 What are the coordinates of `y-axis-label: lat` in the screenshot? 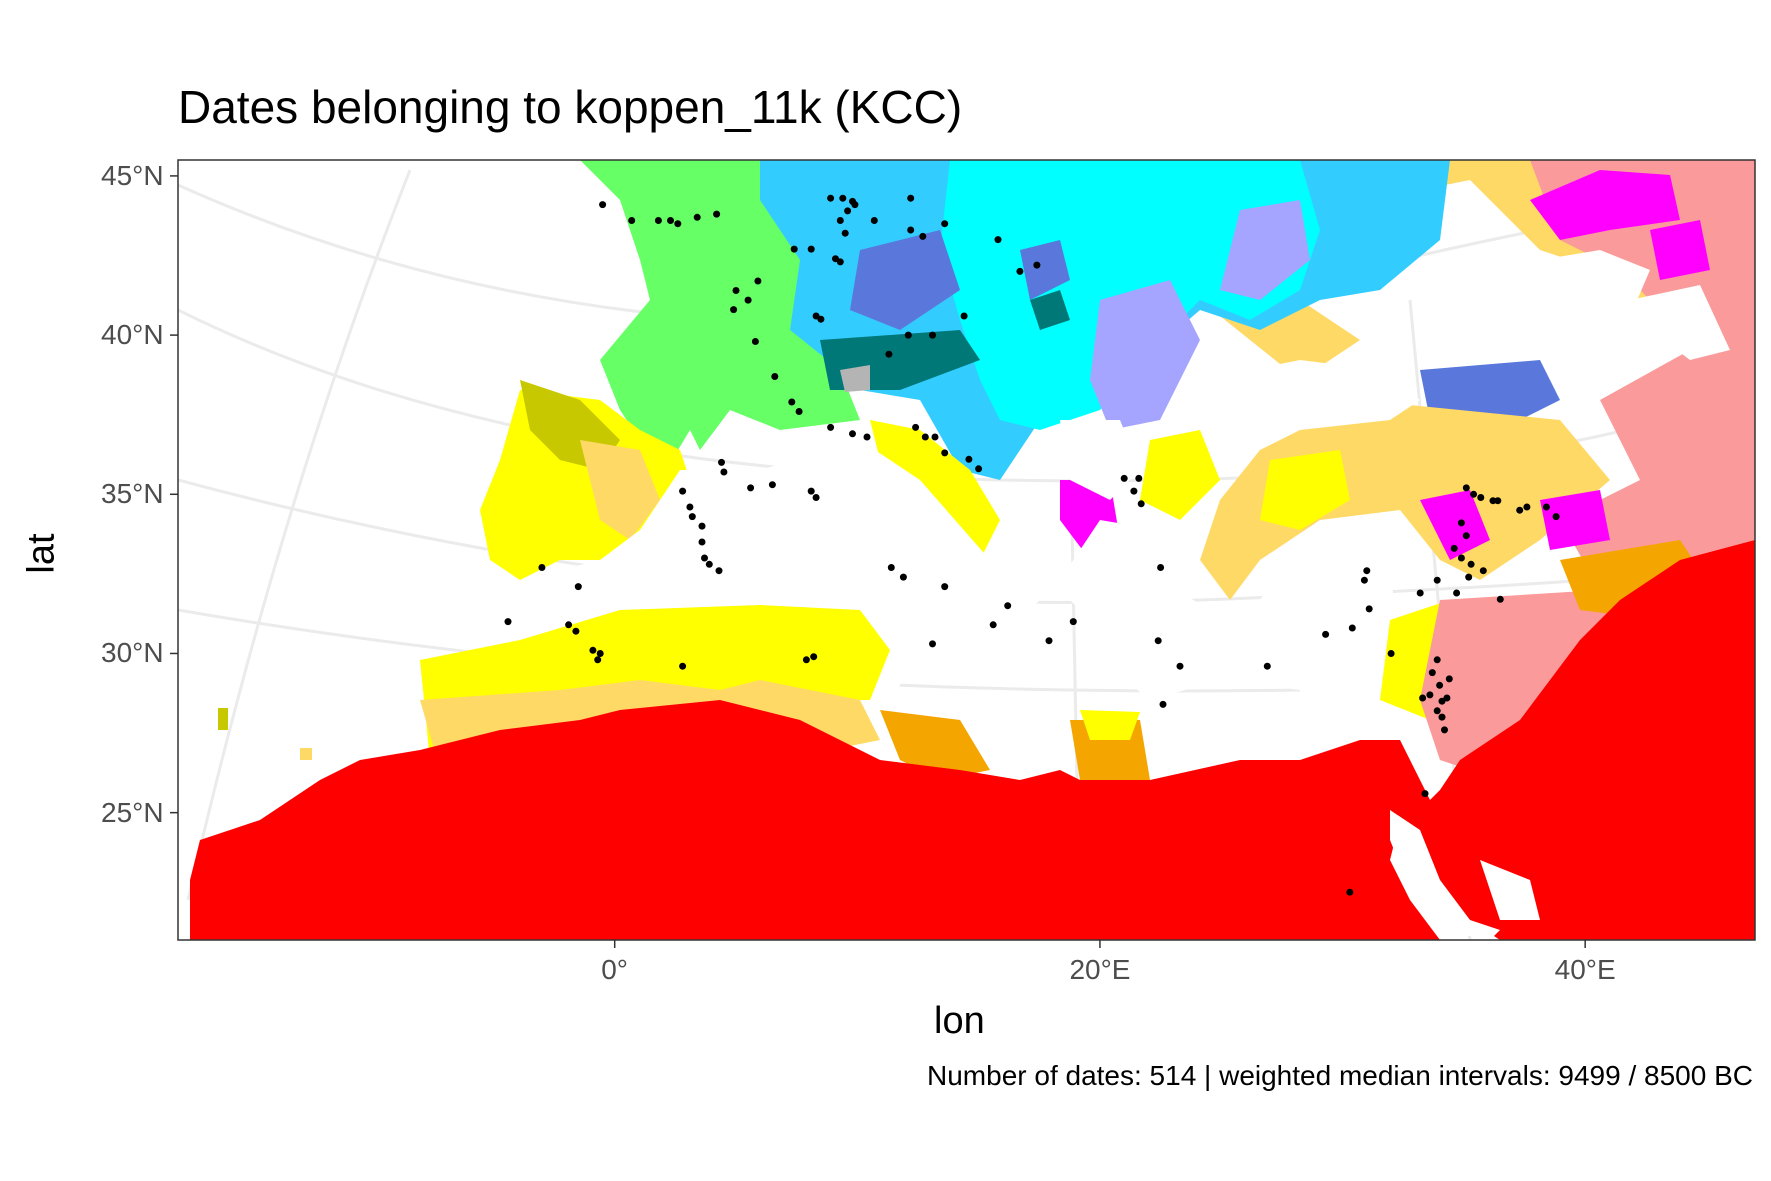 It's located at (41, 553).